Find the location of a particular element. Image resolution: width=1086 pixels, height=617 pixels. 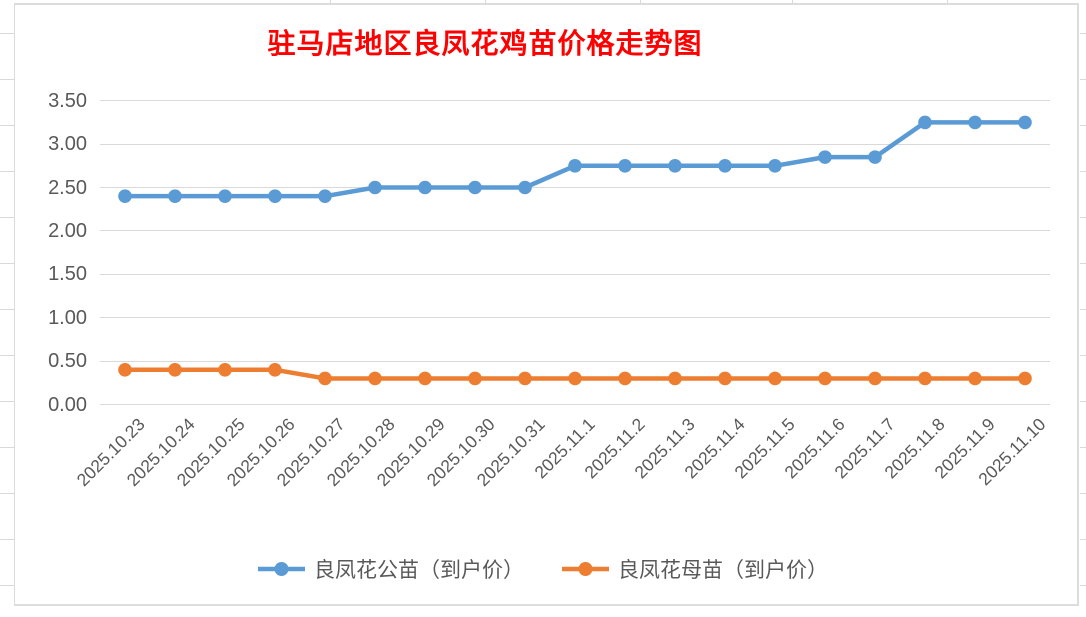

y-tick-label: 0.50 is located at coordinates (67, 361).